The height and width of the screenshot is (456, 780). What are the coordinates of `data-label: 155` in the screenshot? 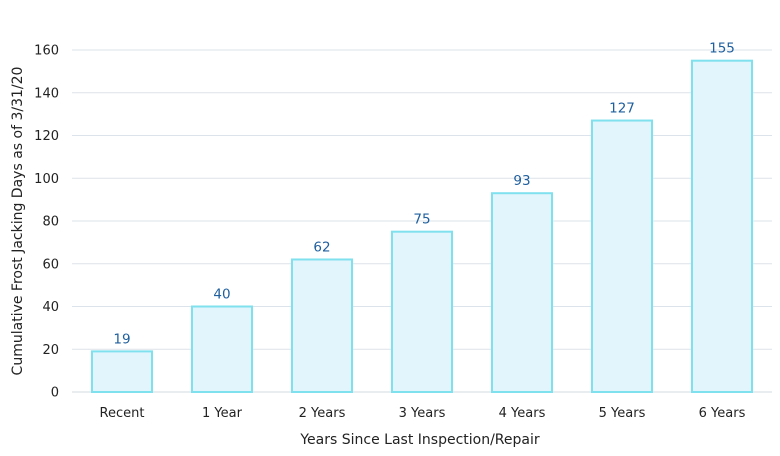 It's located at (722, 49).